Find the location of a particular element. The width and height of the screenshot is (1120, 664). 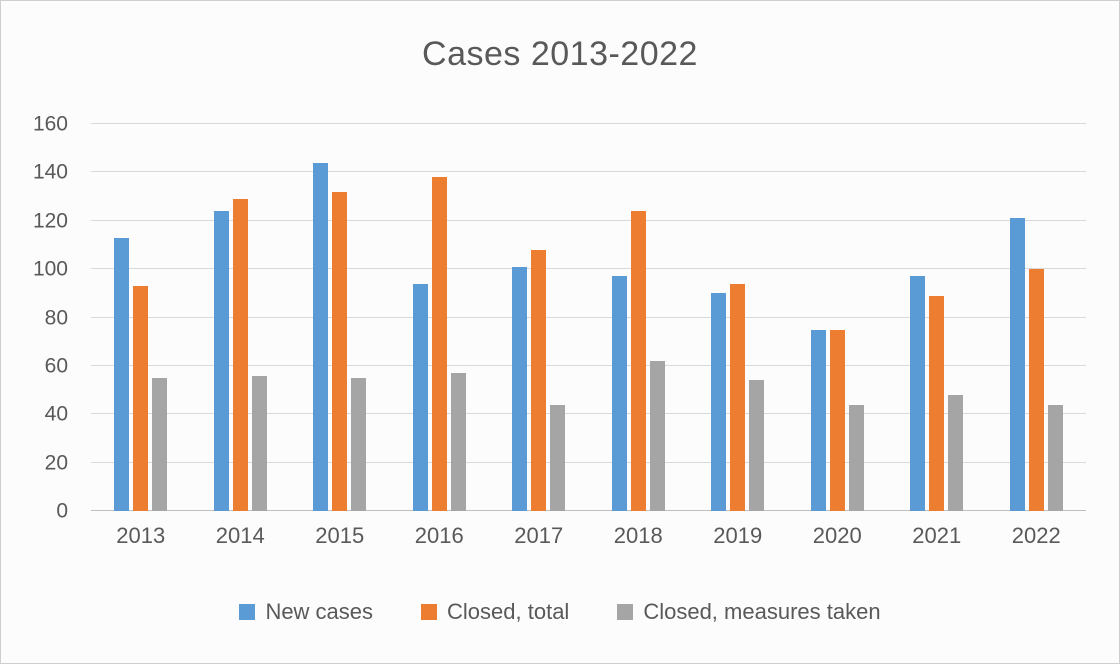

bar-new-cases-2022 is located at coordinates (1017, 364).